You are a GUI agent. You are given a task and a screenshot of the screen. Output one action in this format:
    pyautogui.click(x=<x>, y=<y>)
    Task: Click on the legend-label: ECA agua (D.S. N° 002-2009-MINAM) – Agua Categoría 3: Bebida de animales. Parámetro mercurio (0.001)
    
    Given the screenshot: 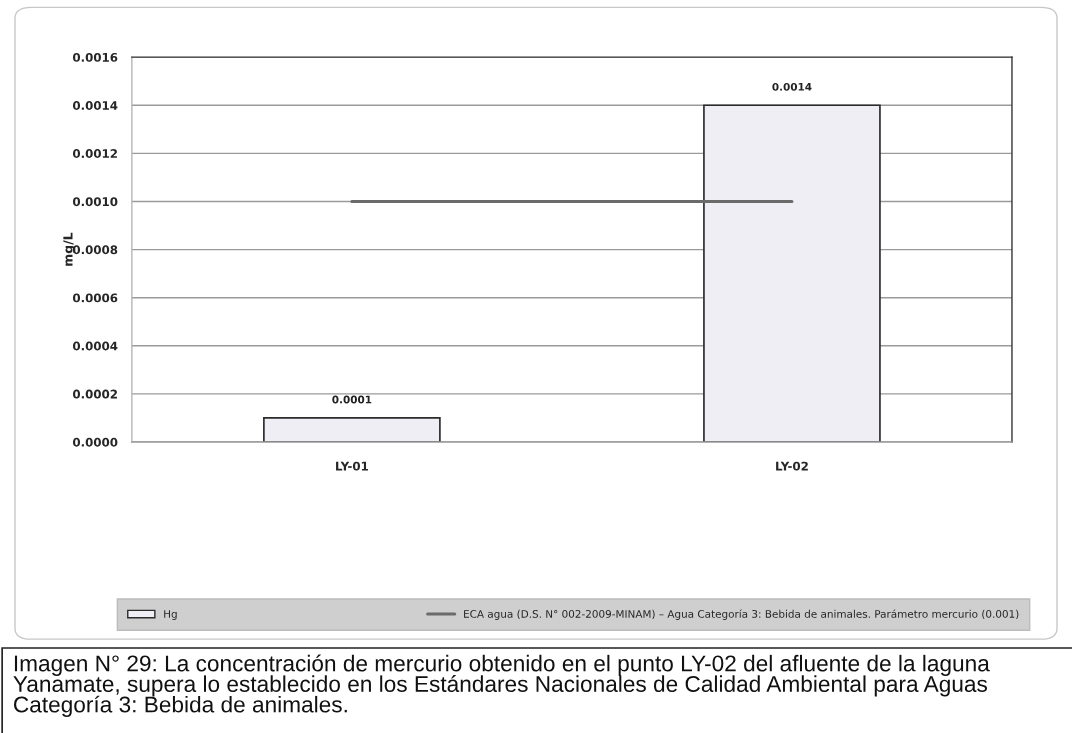 What is the action you would take?
    pyautogui.click(x=741, y=614)
    